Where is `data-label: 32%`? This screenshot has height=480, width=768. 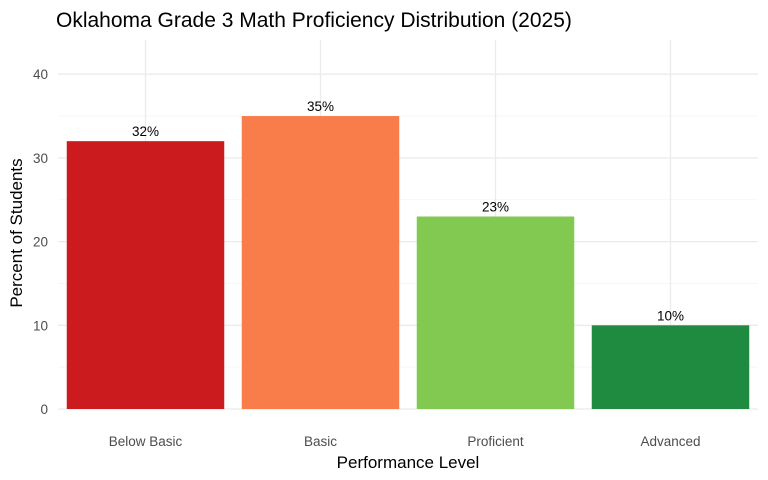 data-label: 32% is located at coordinates (145, 131).